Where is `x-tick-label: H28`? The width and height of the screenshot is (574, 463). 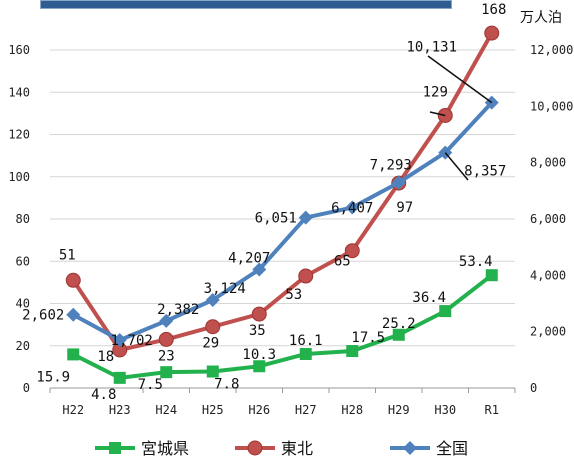 x-tick-label: H28 is located at coordinates (352, 410).